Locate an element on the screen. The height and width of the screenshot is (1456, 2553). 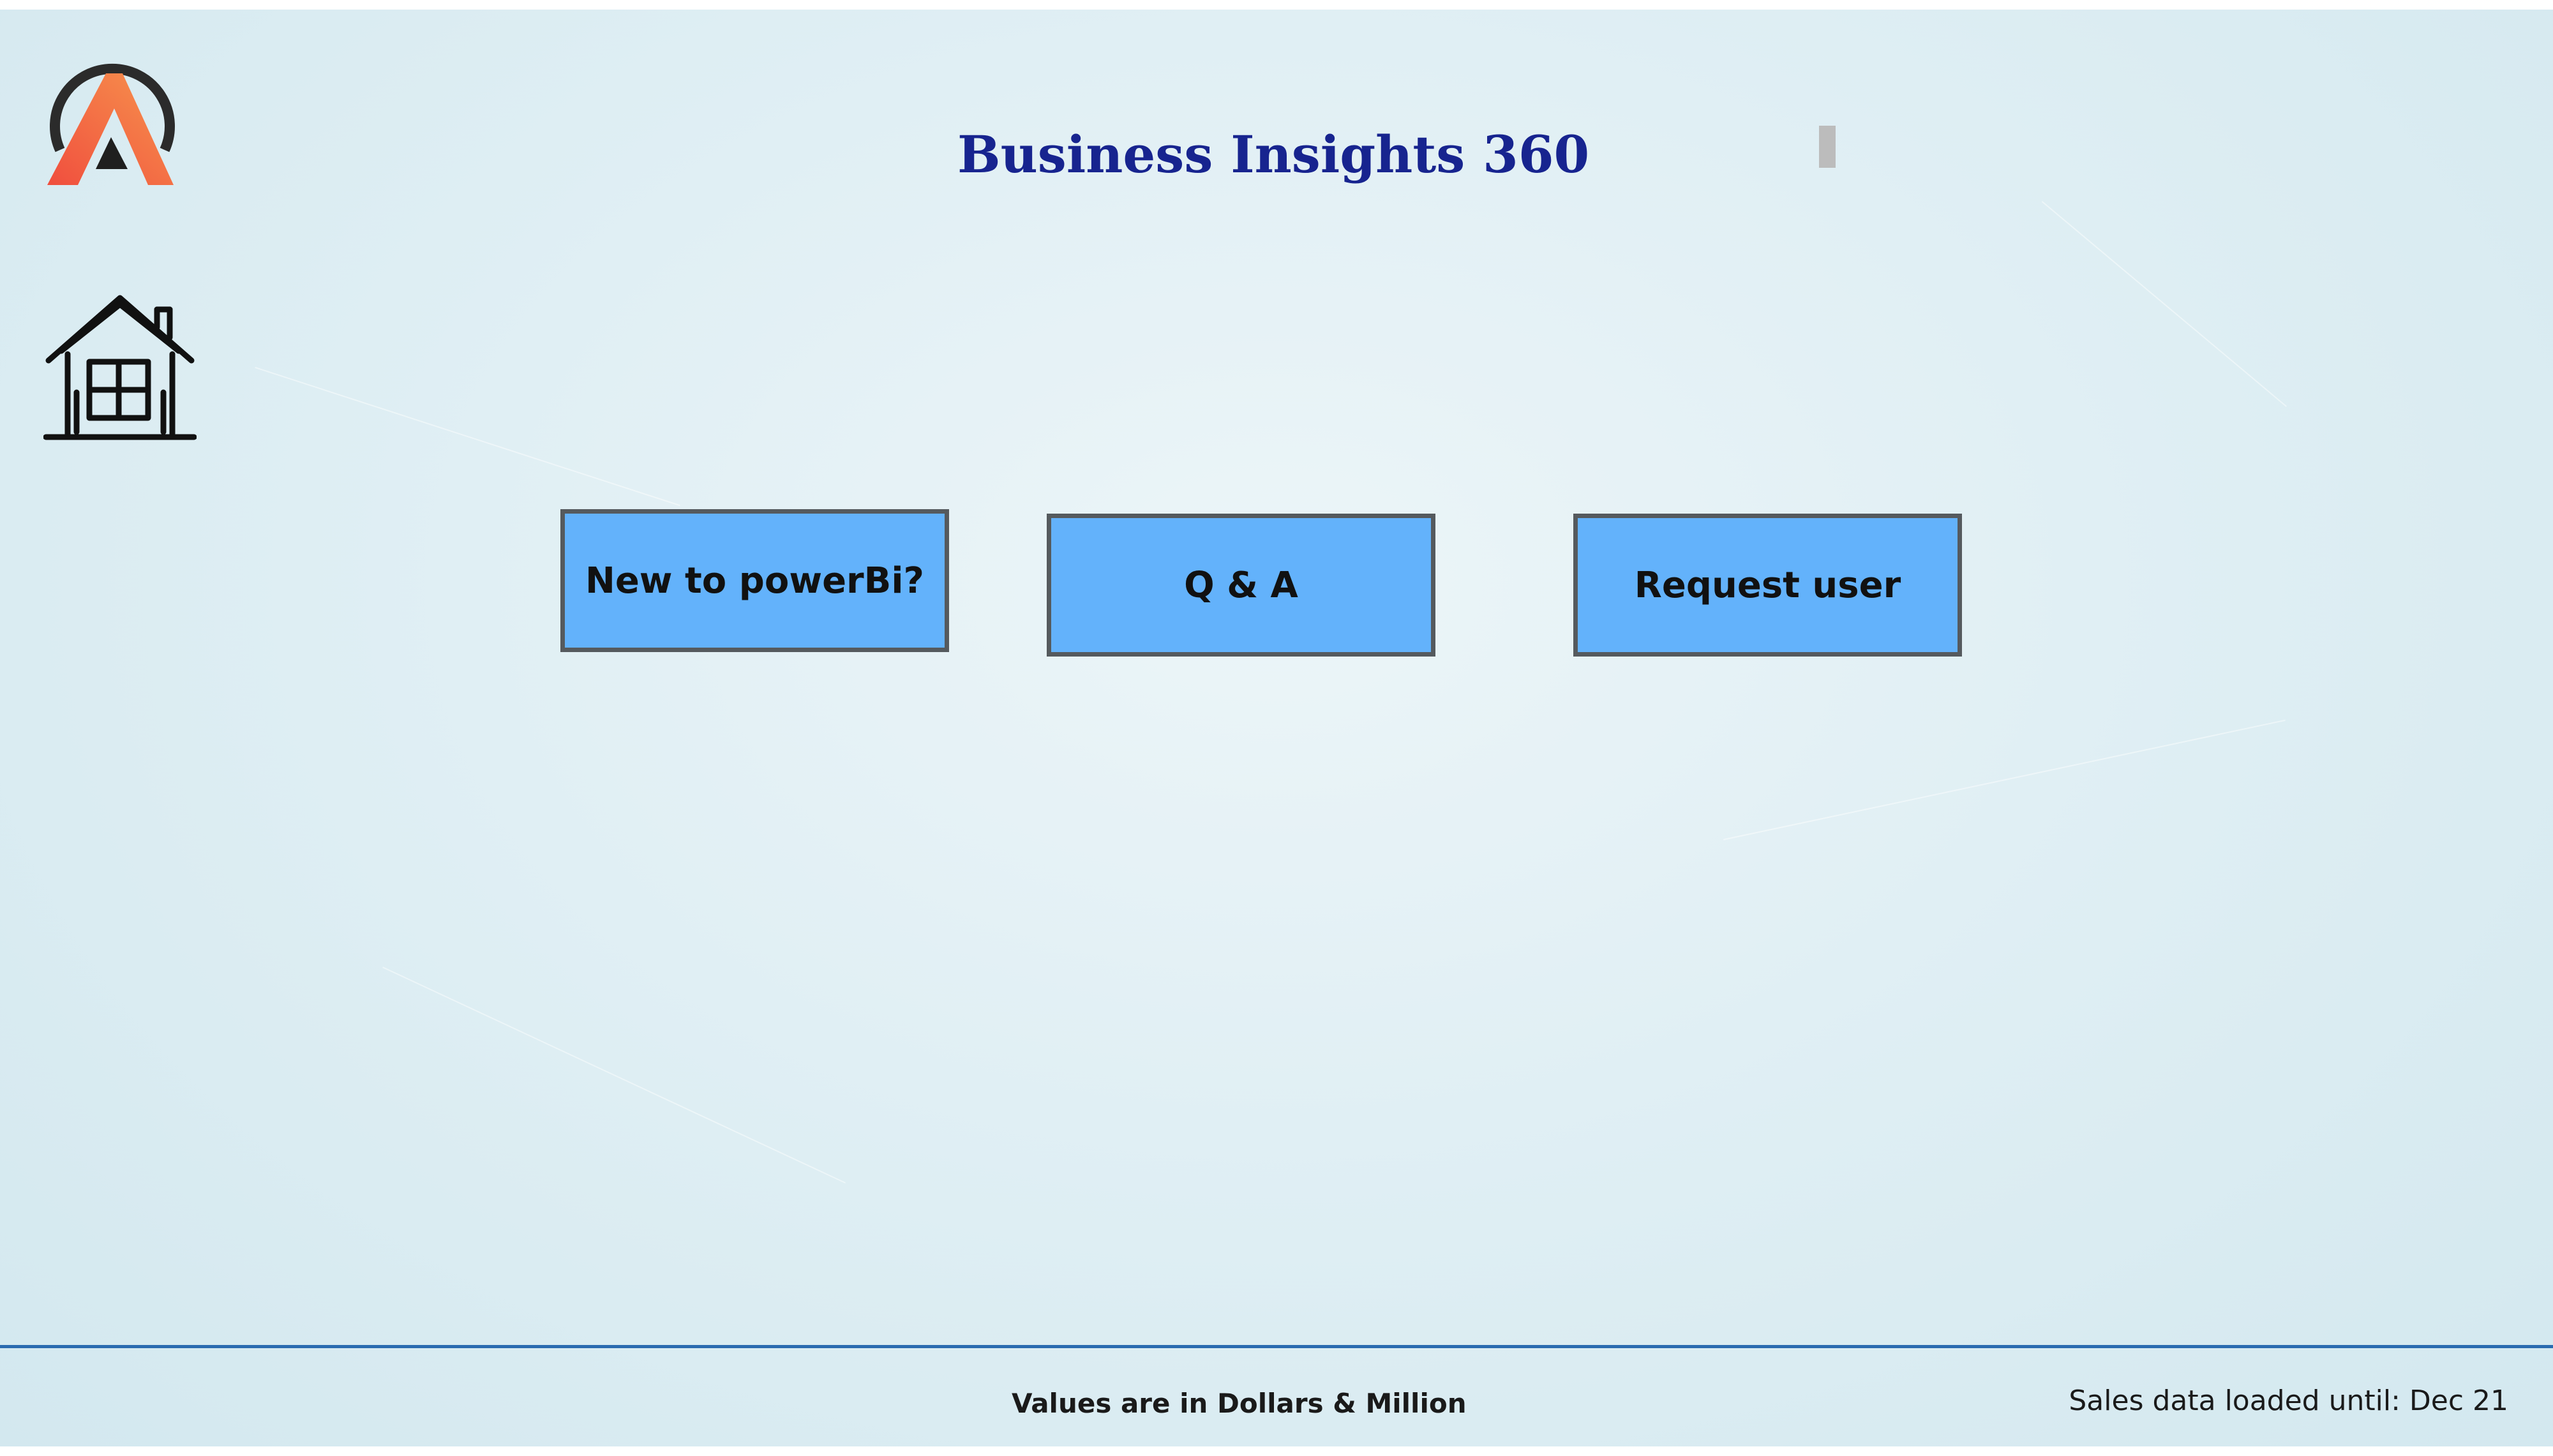
atliq-logo-icon is located at coordinates (110, 121).